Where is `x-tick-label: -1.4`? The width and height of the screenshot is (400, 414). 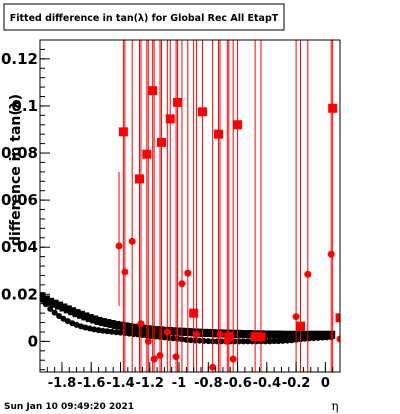 x-tick-label: -1.4 is located at coordinates (120, 383).